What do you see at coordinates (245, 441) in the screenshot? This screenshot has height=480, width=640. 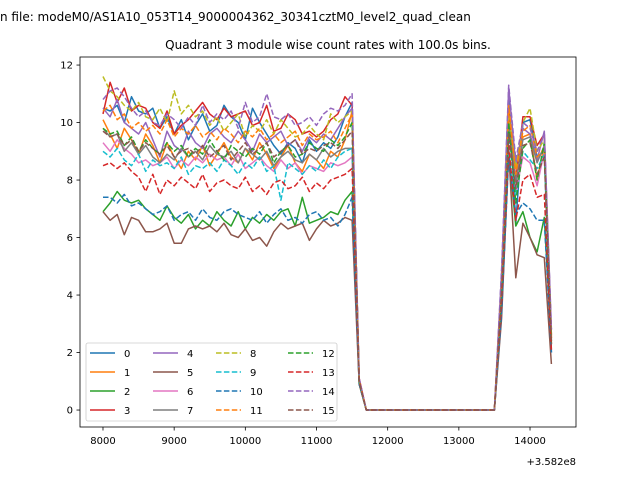 I see `x-tick-label: 10000` at bounding box center [245, 441].